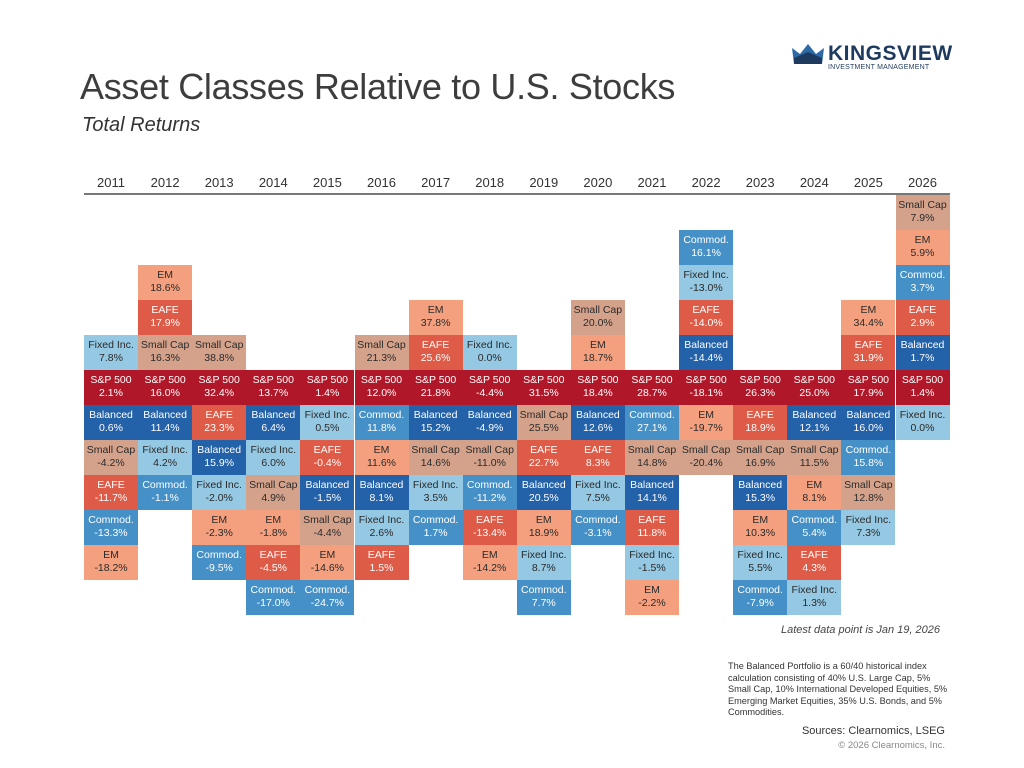 The height and width of the screenshot is (768, 1024). Describe the element at coordinates (598, 358) in the screenshot. I see `cell-return-value: 18.7%` at that location.